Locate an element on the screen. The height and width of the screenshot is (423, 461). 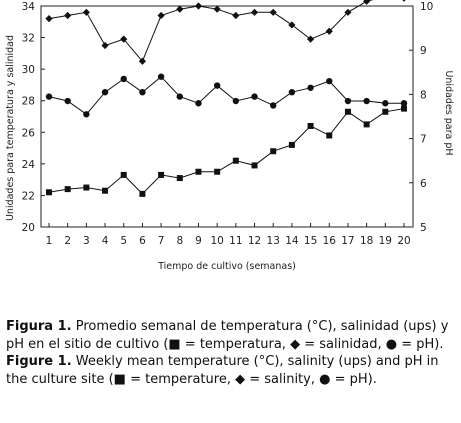
x-tick-label: 17 is located at coordinates (347, 241).